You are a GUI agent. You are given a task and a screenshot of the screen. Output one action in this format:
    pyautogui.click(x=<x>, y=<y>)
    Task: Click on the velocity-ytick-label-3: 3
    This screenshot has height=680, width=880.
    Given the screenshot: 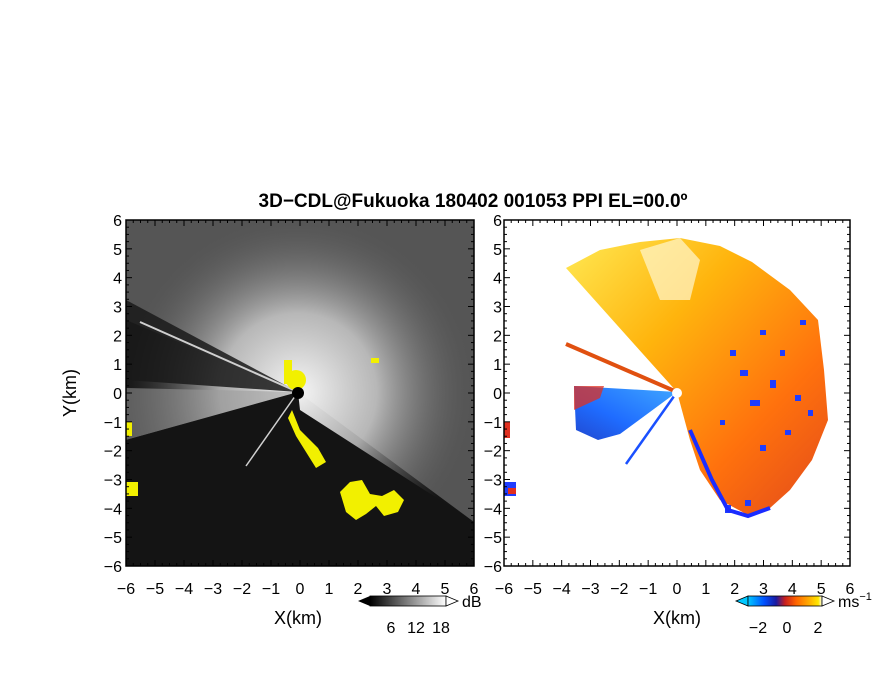 What is the action you would take?
    pyautogui.click(x=497, y=308)
    